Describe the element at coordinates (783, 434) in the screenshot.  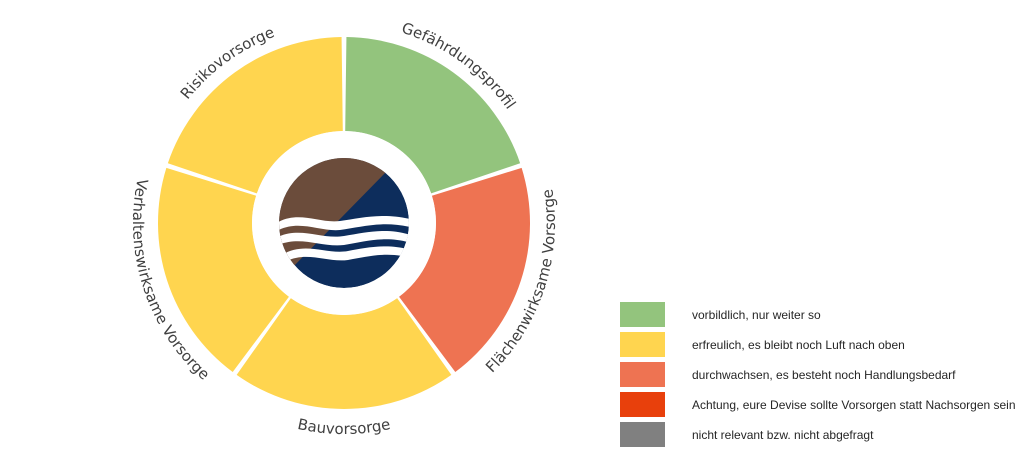
I see `legend-label: nicht relevant bzw. nicht abgefragt` at that location.